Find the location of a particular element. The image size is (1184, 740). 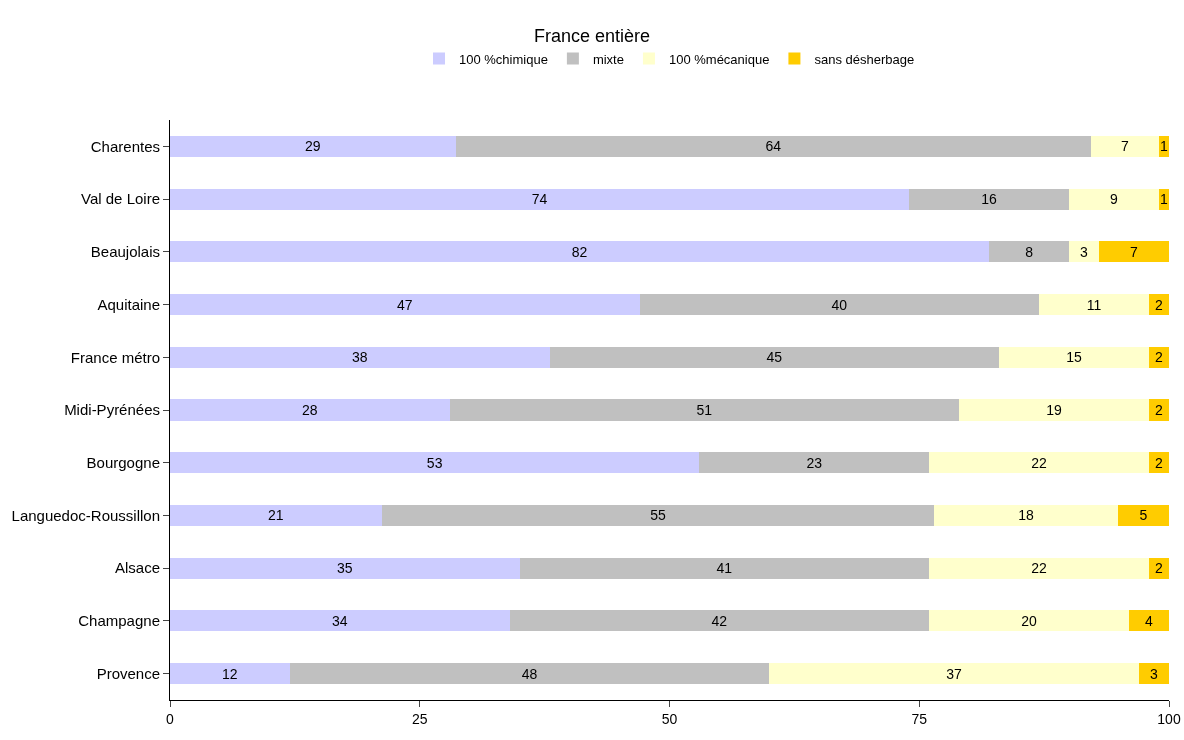

data-label: 28 is located at coordinates (309, 410).